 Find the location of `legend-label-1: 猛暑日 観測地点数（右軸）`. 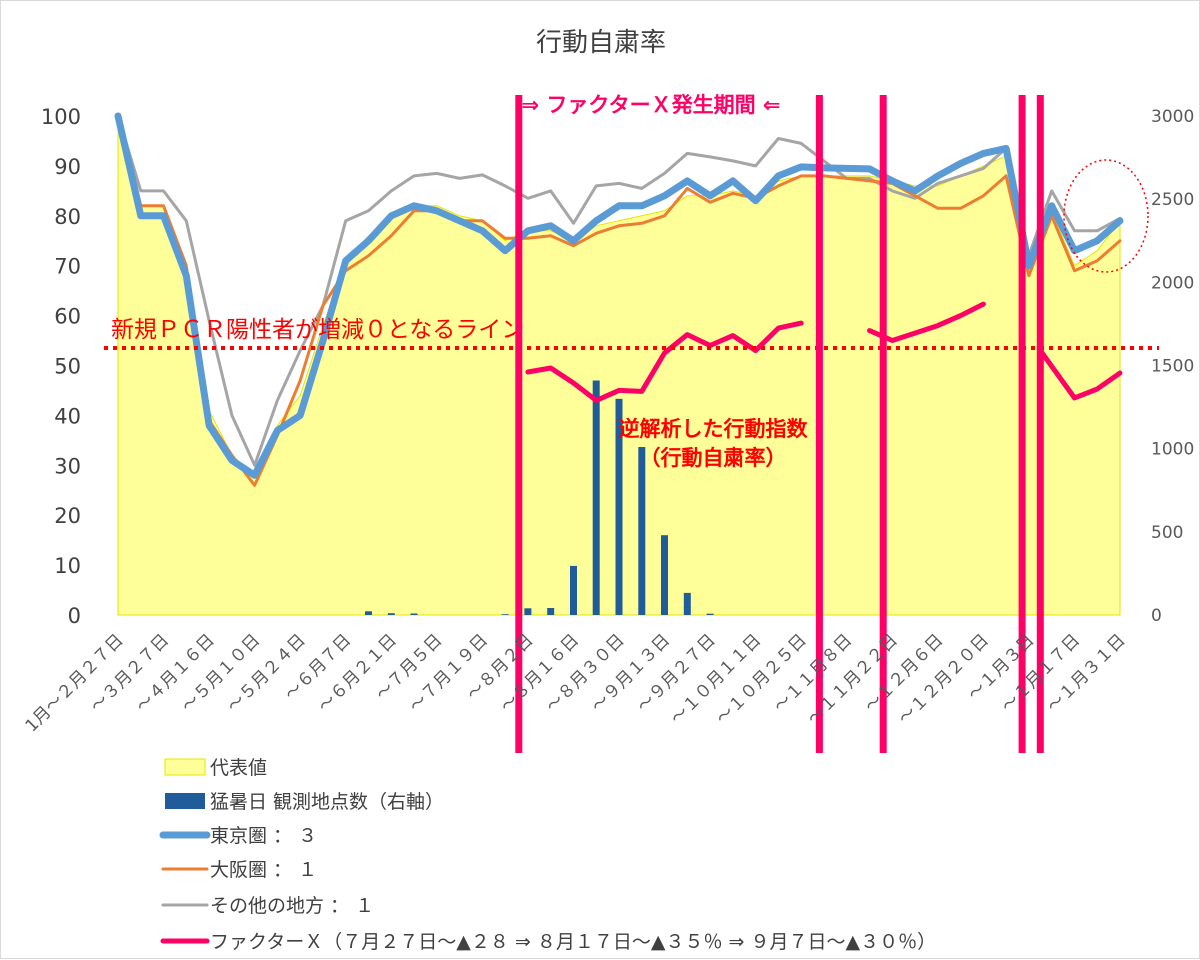

legend-label-1: 猛暑日 観測地点数（右軸） is located at coordinates (327, 802).